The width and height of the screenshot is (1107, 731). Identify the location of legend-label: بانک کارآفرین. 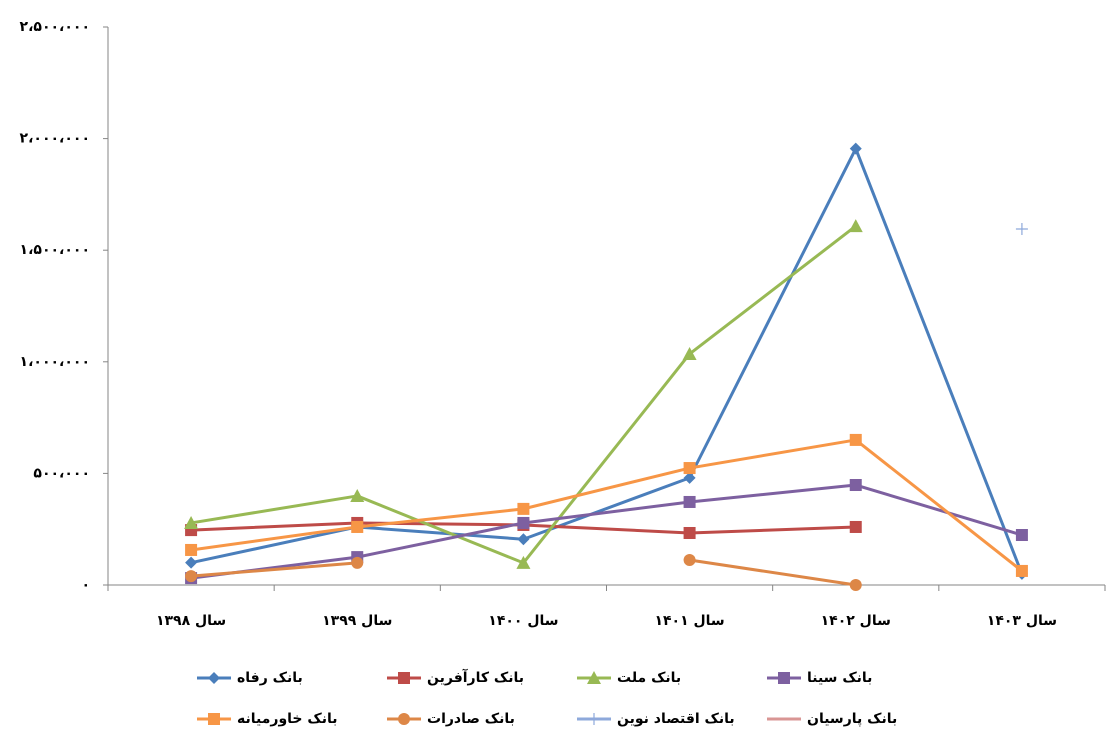
(475, 677).